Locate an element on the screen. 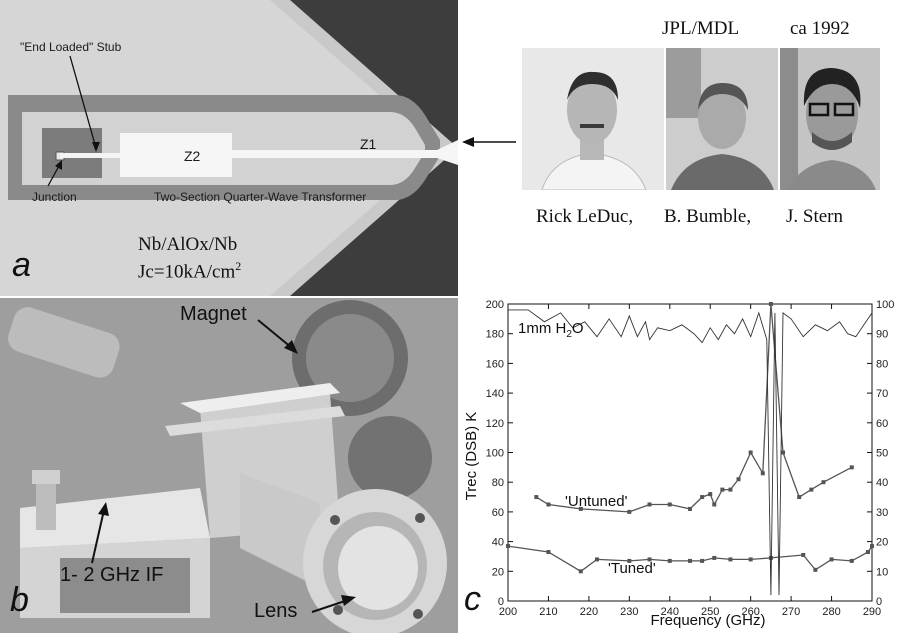 The height and width of the screenshot is (633, 898). x-tick-label: 260 is located at coordinates (750, 612).